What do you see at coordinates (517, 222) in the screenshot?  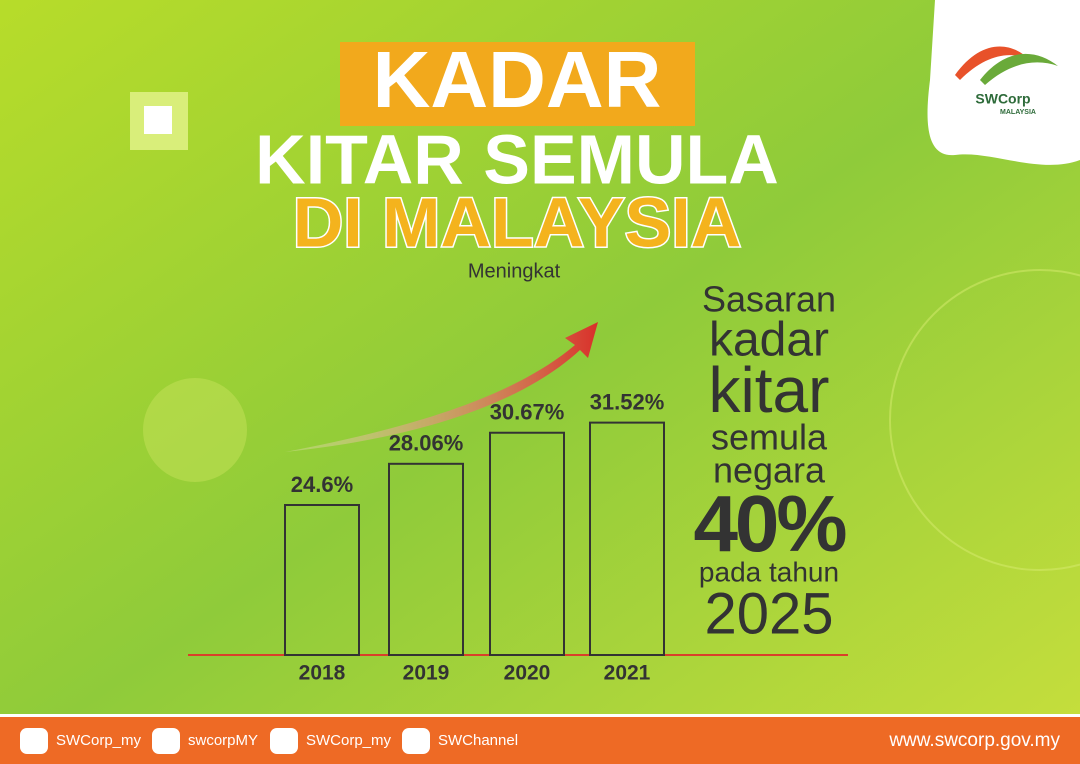 I see `title-line: DI MALAYSIA` at bounding box center [517, 222].